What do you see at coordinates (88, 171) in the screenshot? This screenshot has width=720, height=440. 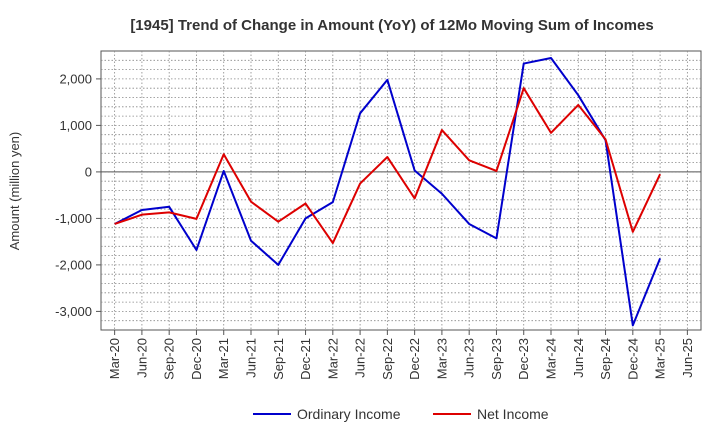 I see `y-tick-label: 0` at bounding box center [88, 171].